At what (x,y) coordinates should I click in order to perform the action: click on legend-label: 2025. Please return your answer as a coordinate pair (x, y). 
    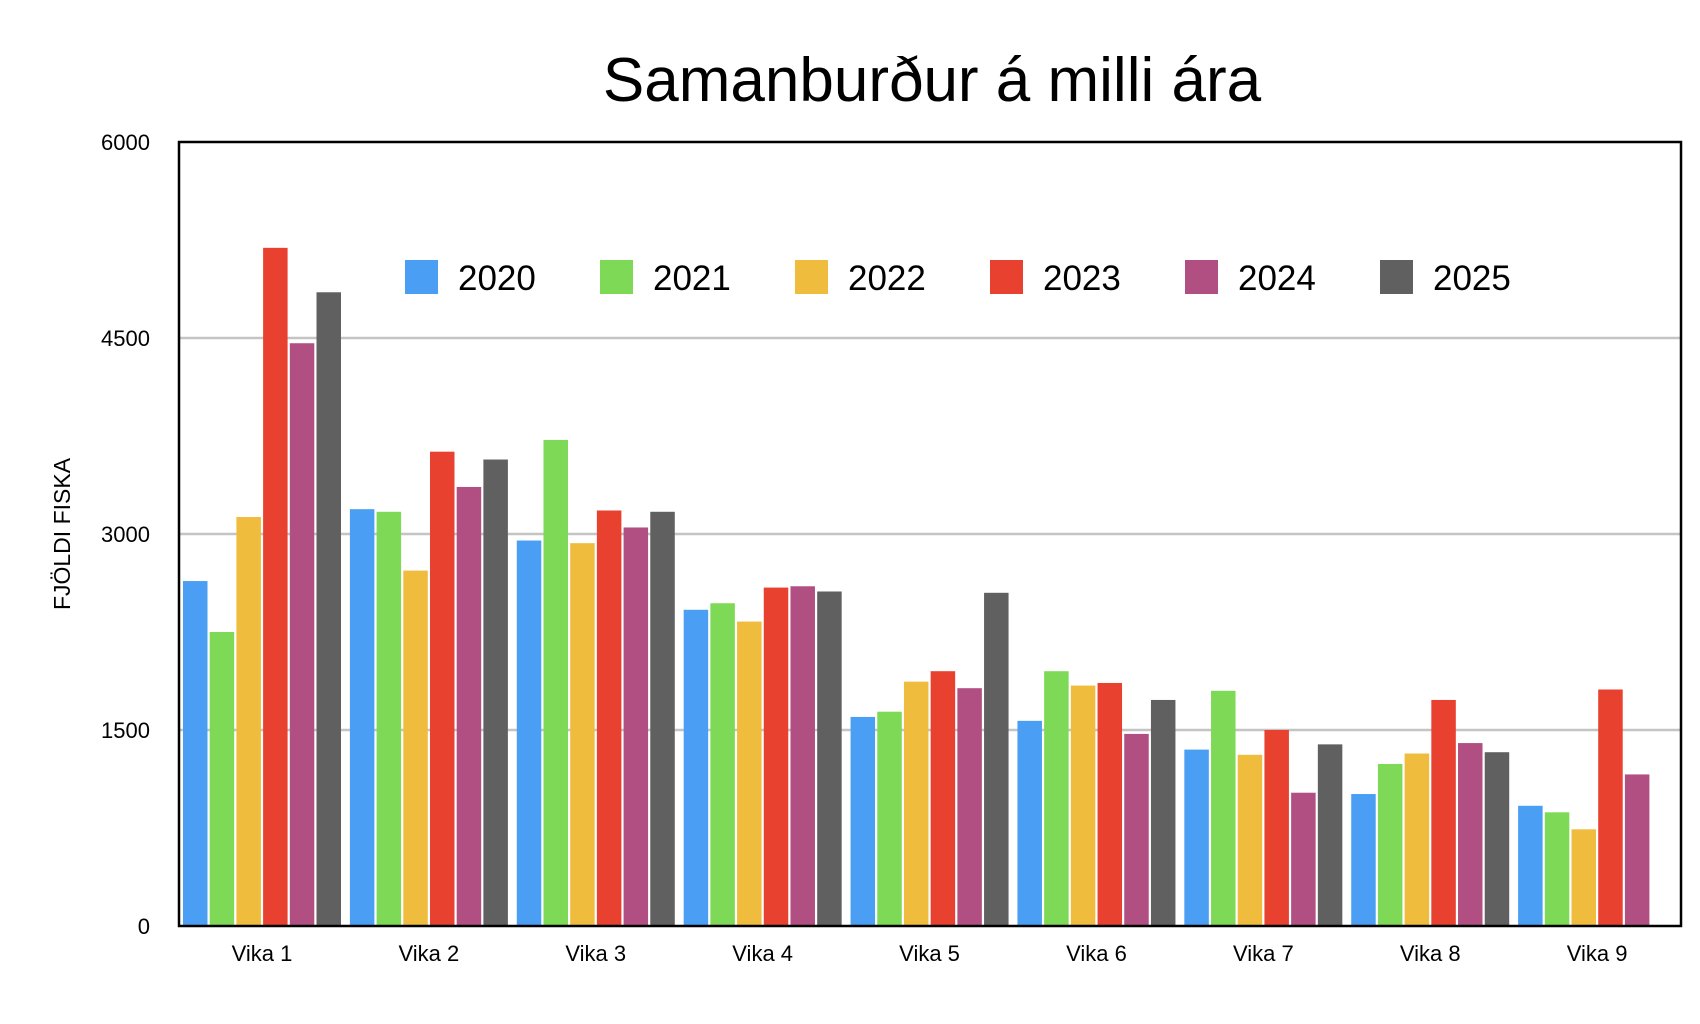
    Looking at the image, I should click on (1472, 278).